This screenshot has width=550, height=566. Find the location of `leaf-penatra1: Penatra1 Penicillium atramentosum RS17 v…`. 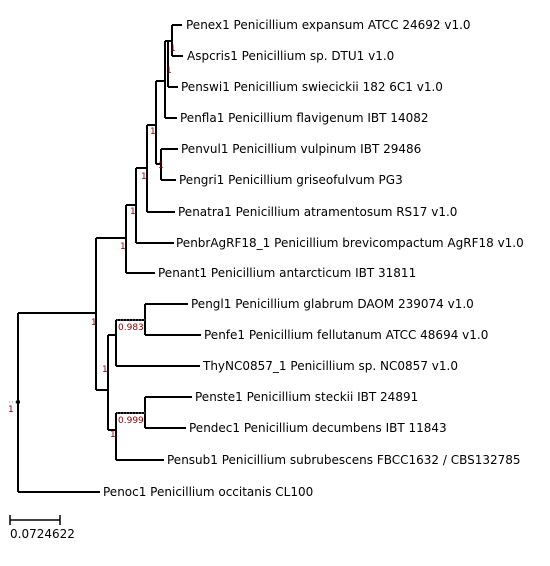

leaf-penatra1: Penatra1 Penicillium atramentosum RS17 v… is located at coordinates (317, 212).